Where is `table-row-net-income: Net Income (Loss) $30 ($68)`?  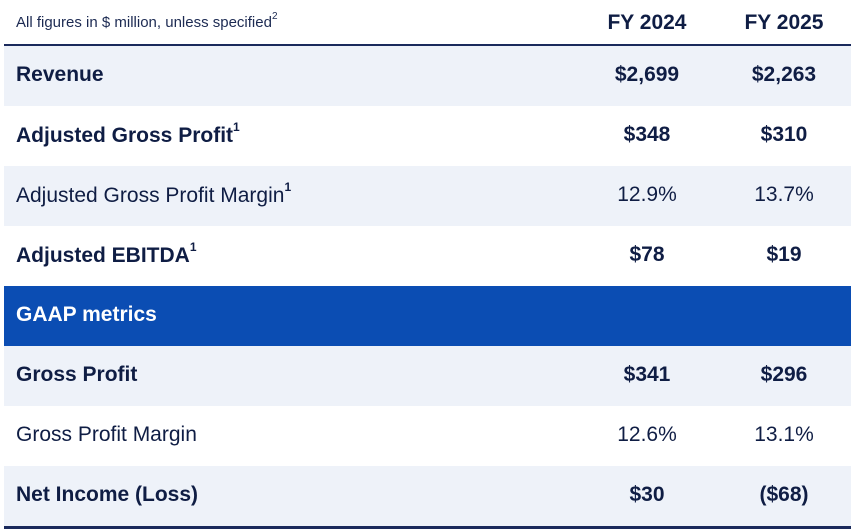
table-row-net-income: Net Income (Loss) $30 ($68) is located at coordinates (427, 496).